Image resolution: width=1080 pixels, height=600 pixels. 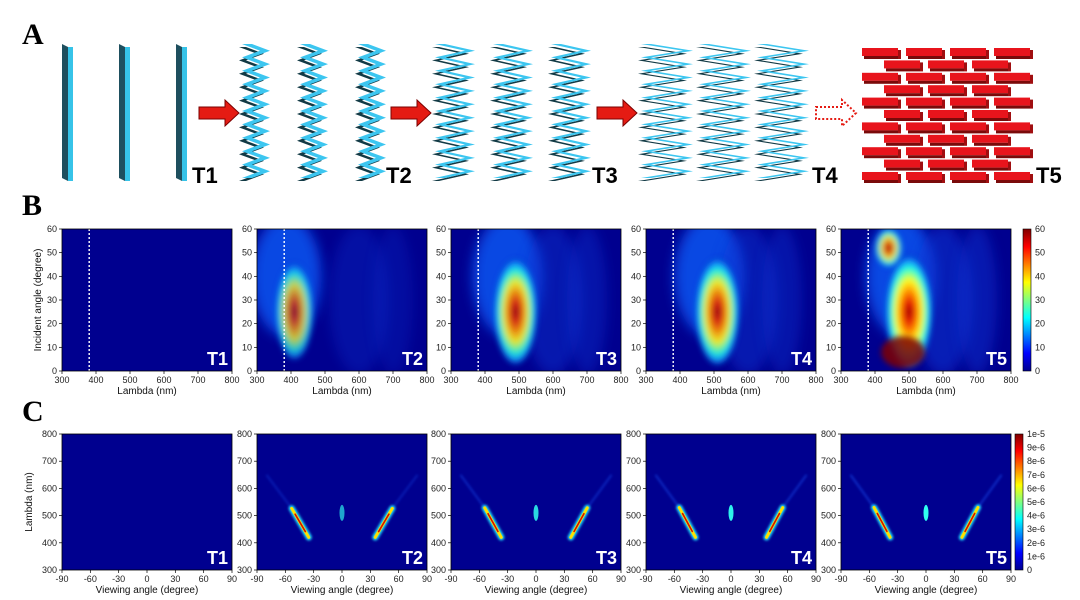 I want to click on y-tick-label: 700, so click(x=828, y=461).